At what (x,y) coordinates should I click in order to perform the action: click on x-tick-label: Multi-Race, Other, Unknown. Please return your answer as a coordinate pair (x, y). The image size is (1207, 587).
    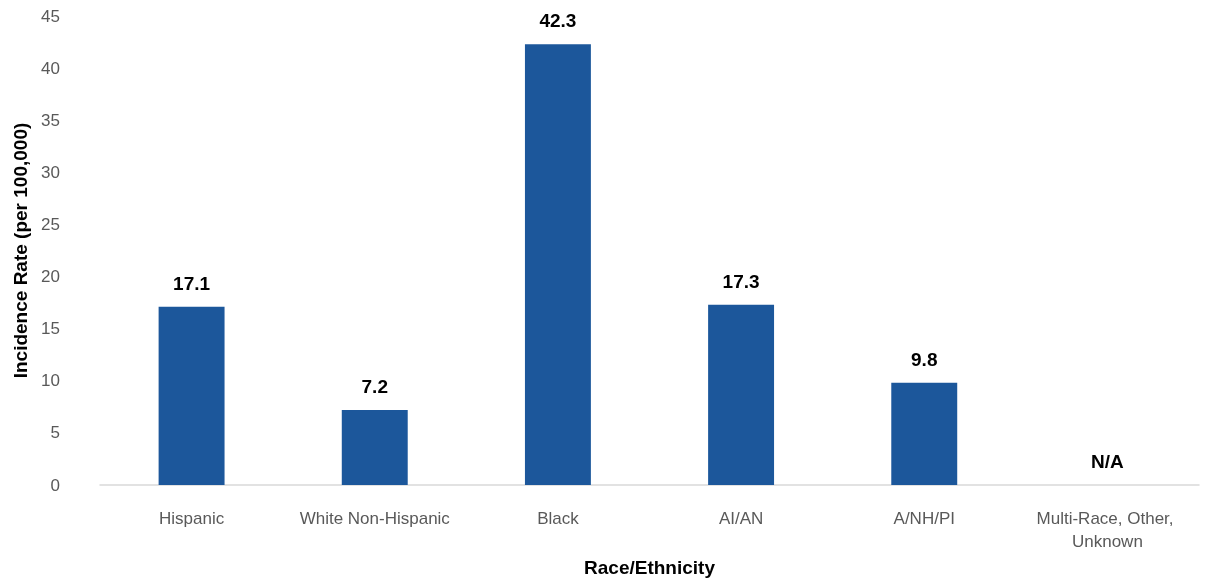
    Looking at the image, I should click on (1107, 530).